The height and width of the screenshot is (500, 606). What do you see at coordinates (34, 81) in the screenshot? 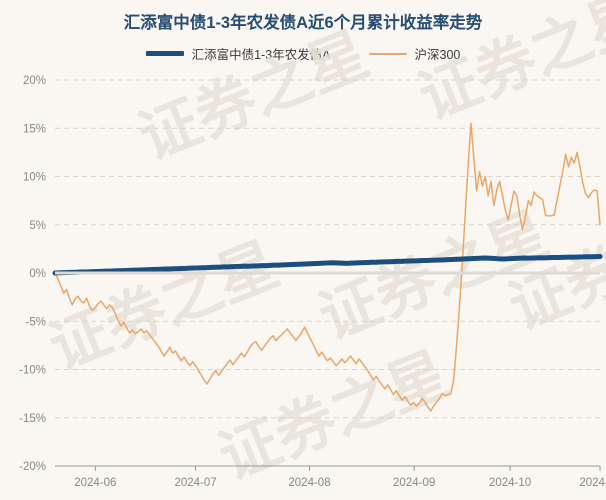
I see `y-tick-label: 20%` at bounding box center [34, 81].